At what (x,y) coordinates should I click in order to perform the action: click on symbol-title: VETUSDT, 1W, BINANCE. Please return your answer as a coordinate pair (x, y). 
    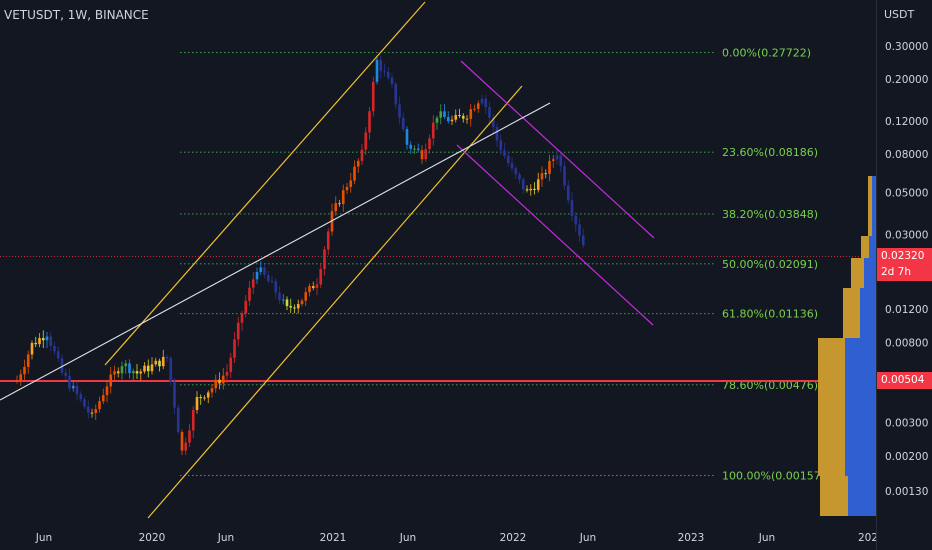
    Looking at the image, I should click on (76, 15).